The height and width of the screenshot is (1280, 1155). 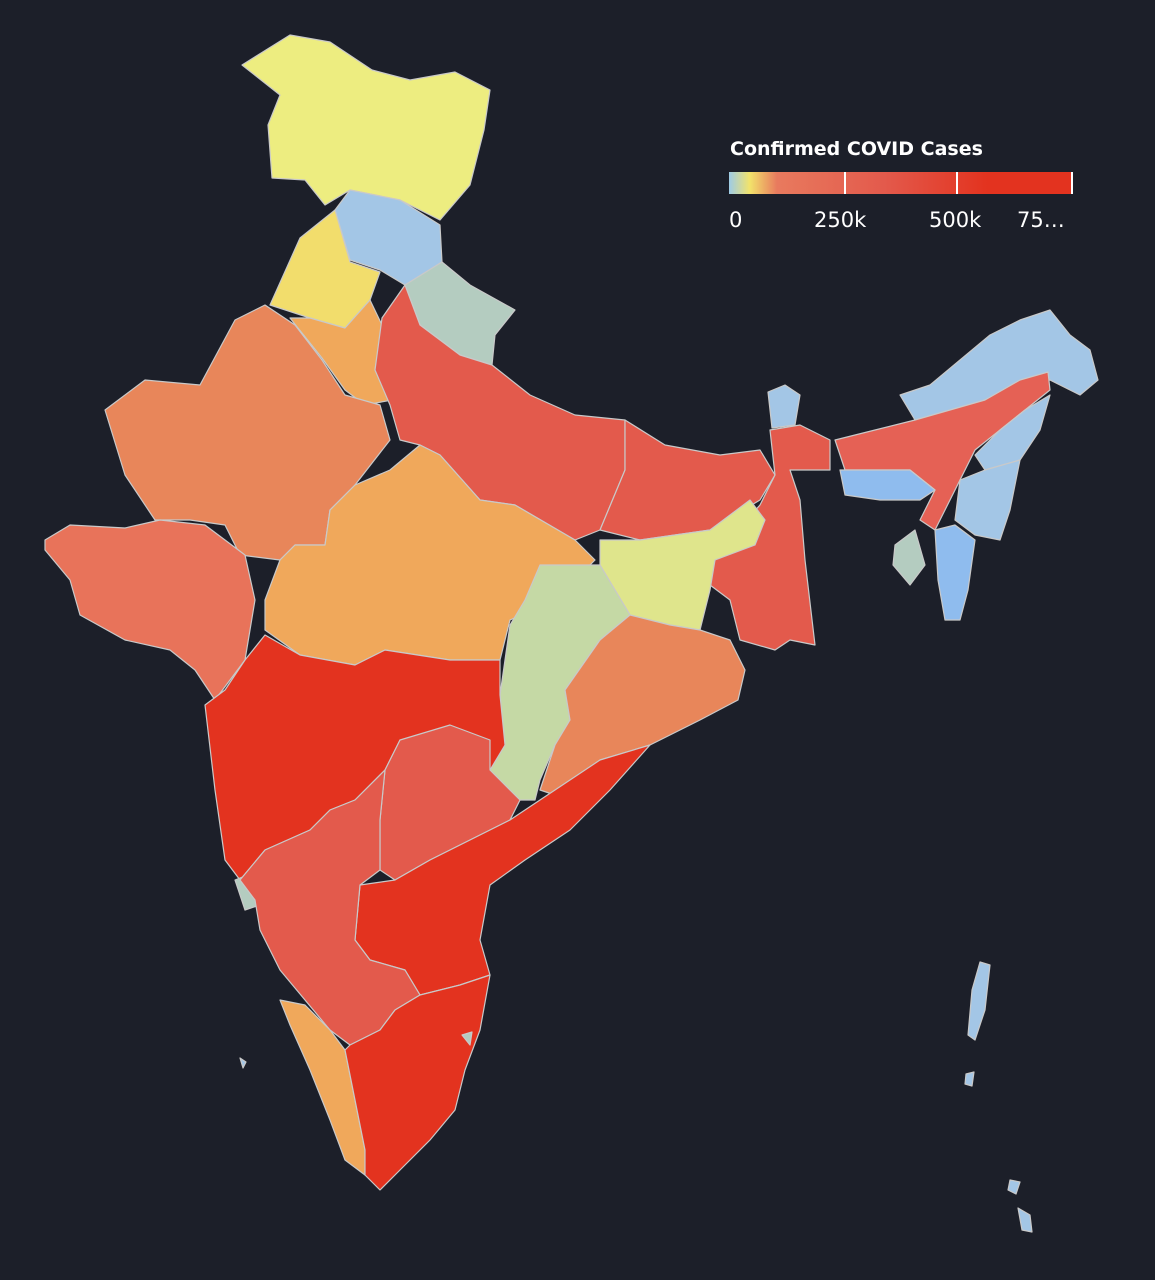 What do you see at coordinates (840, 220) in the screenshot?
I see `legend-label-250k: 250k` at bounding box center [840, 220].